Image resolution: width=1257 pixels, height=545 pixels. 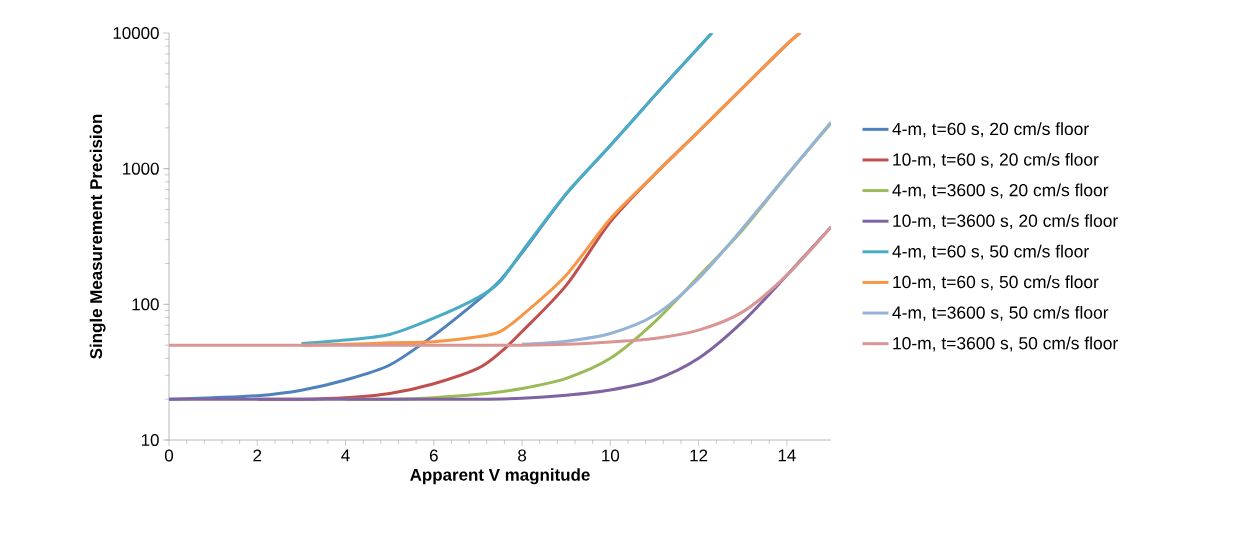 What do you see at coordinates (1005, 344) in the screenshot?
I see `legend-label: 10-m, t=3600 s, 50 cm/s floor` at bounding box center [1005, 344].